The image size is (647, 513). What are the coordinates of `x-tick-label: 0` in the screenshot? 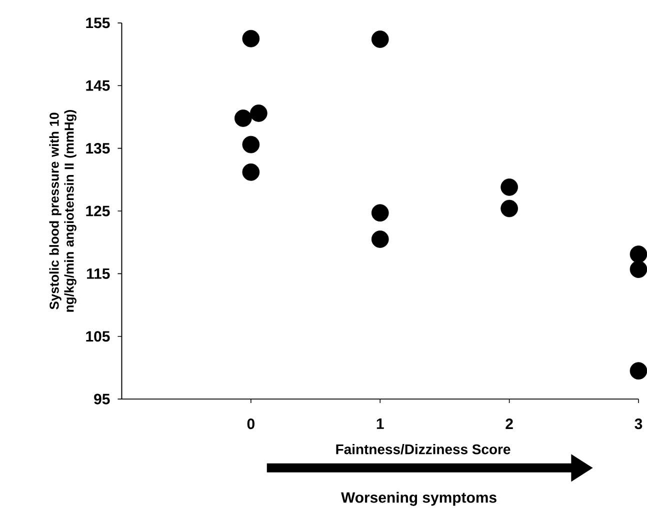 It's located at (250, 424).